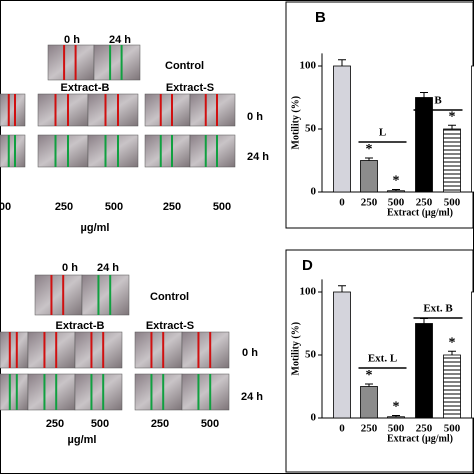 This screenshot has width=474, height=474. I want to click on panel-letter: B, so click(320, 17).